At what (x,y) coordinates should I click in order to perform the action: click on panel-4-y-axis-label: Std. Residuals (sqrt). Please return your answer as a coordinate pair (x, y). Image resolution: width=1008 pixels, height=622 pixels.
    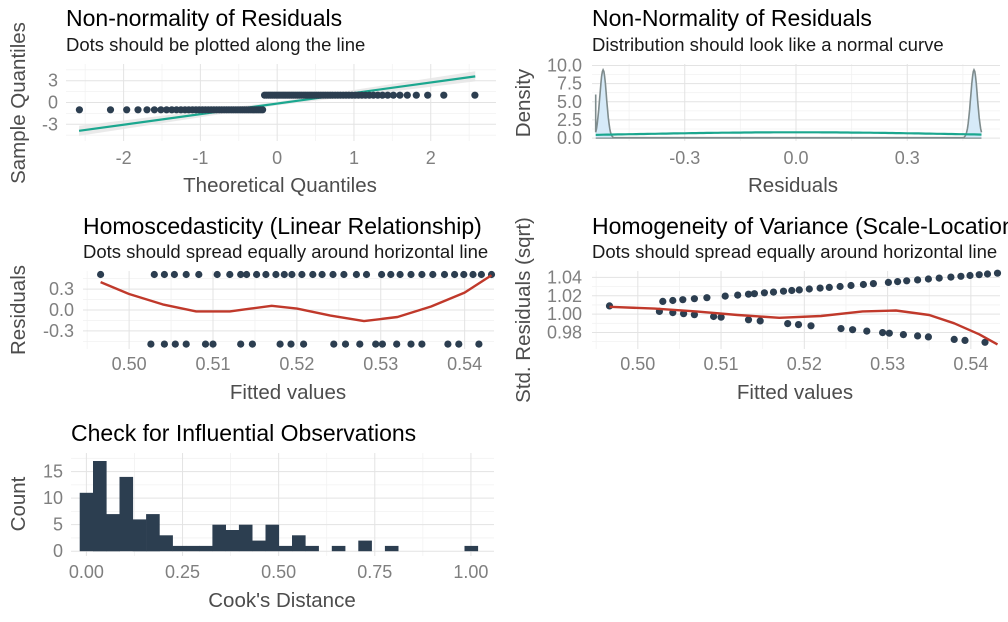
    Looking at the image, I should click on (523, 310).